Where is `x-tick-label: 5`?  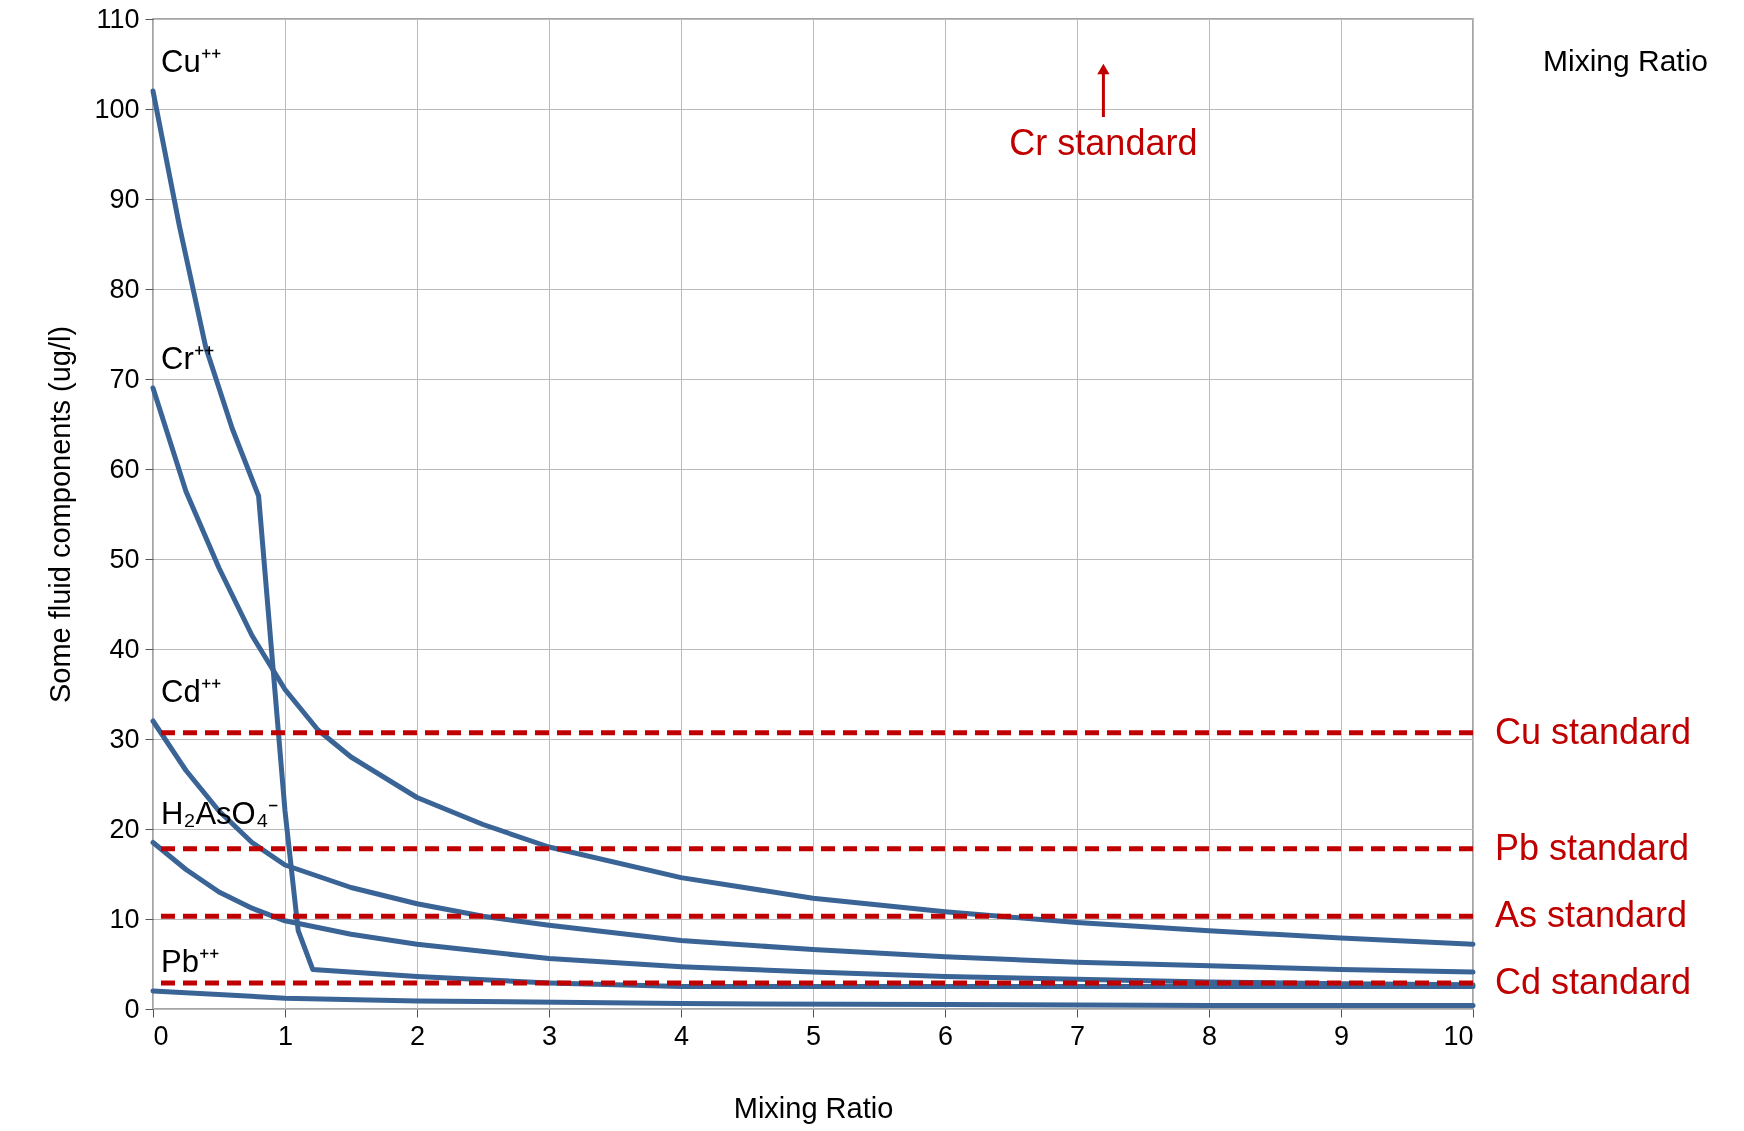 x-tick-label: 5 is located at coordinates (813, 1035).